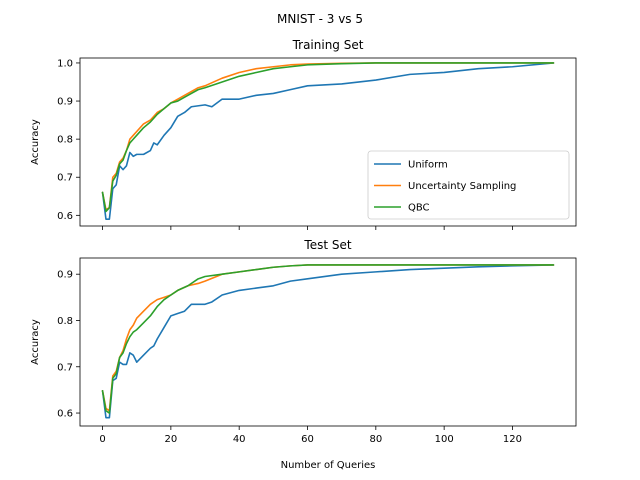 The height and width of the screenshot is (480, 640). What do you see at coordinates (428, 165) in the screenshot?
I see `training-legend-uniform-label: Uniform` at bounding box center [428, 165].